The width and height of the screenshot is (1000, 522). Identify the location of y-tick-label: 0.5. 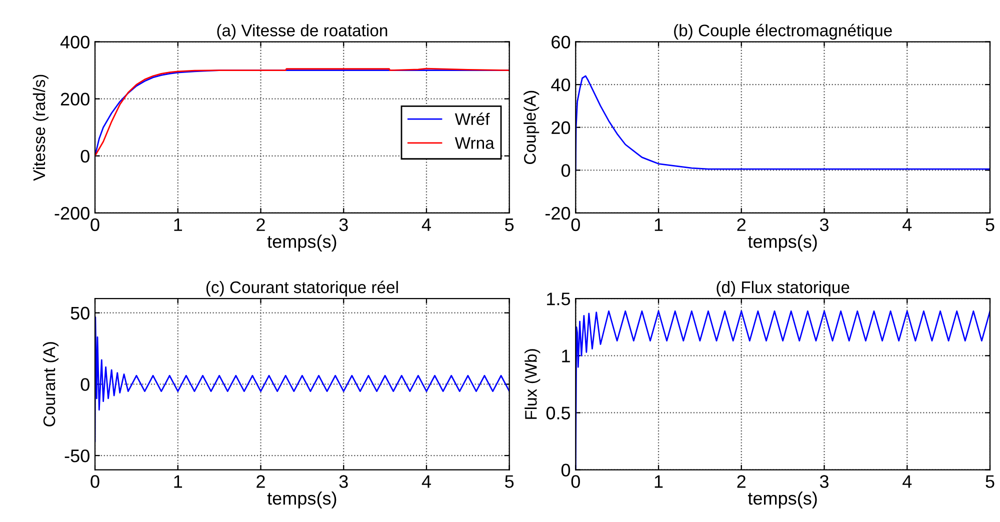
(558, 413).